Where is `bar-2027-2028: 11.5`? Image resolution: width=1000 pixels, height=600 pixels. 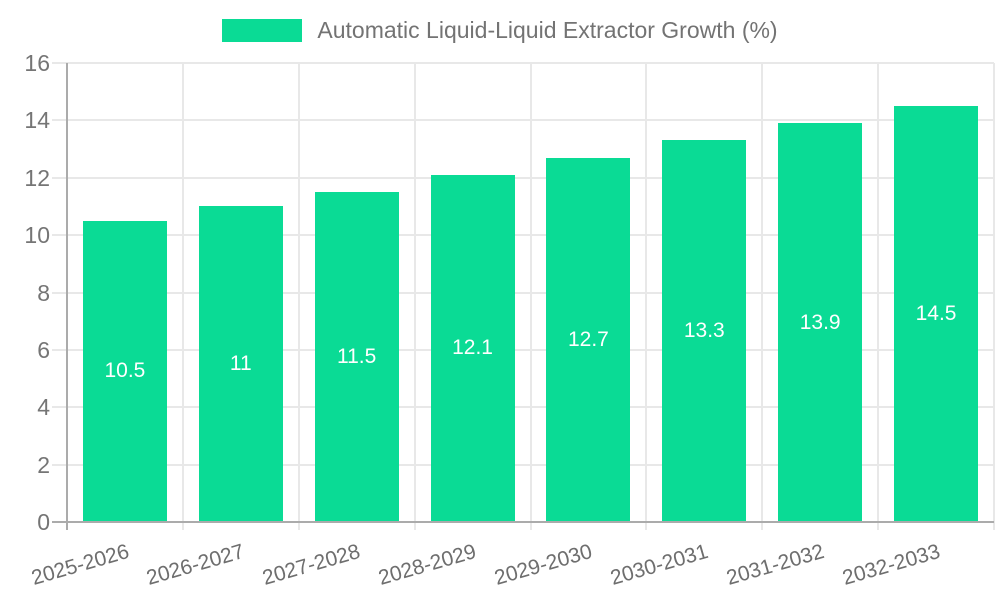
bar-2027-2028: 11.5 is located at coordinates (356, 357).